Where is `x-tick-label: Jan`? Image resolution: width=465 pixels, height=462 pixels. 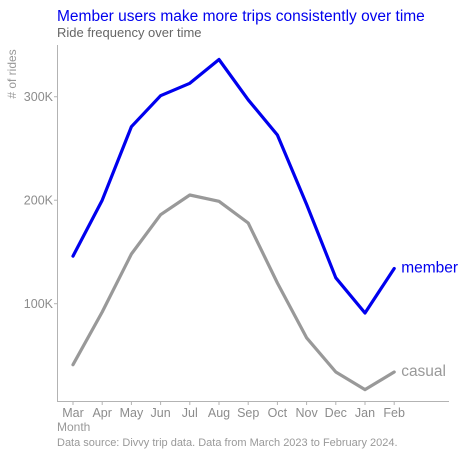
x-tick-label: Jan is located at coordinates (365, 413).